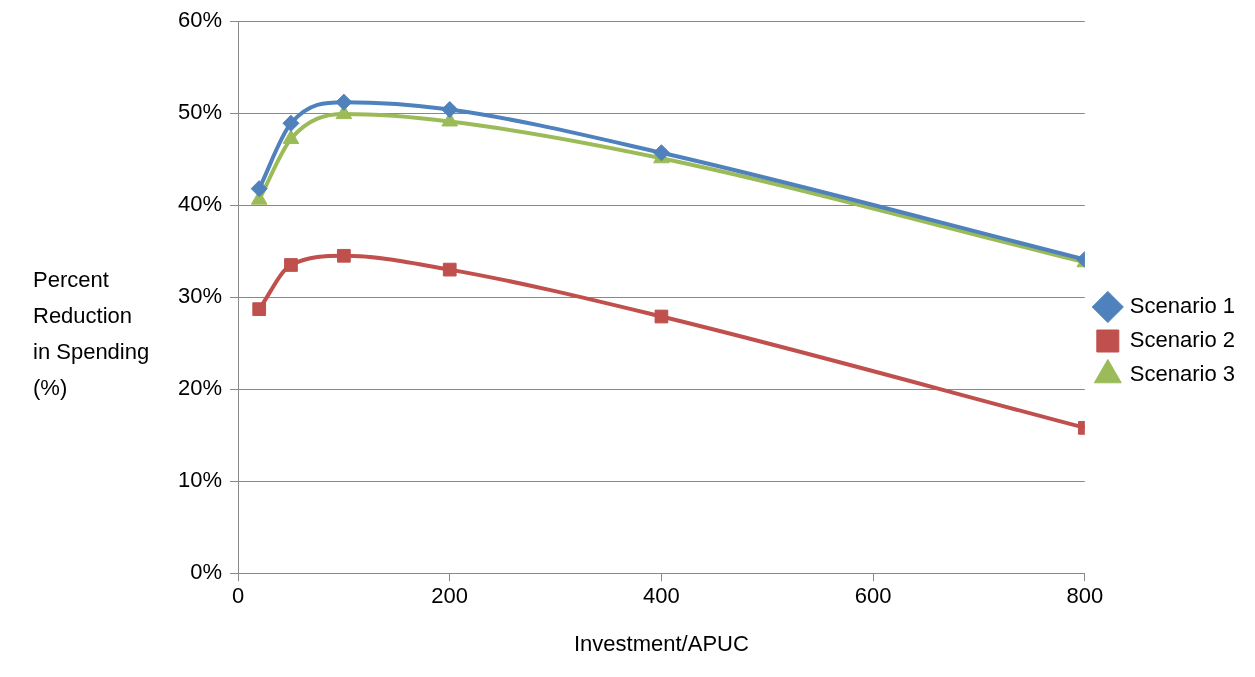  Describe the element at coordinates (238, 596) in the screenshot. I see `x-tick-label: 0` at that location.